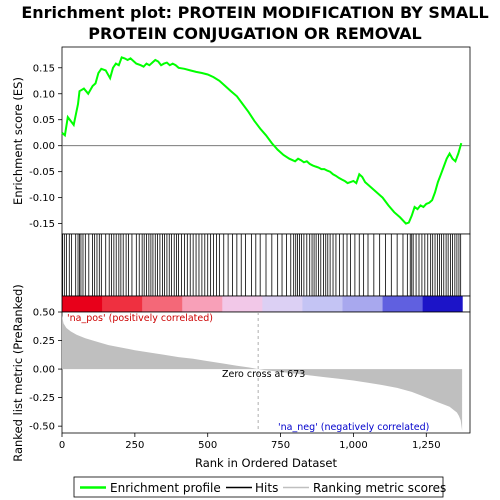 This screenshot has width=500, height=500. What do you see at coordinates (379, 488) in the screenshot?
I see `legend-label-ranking: Ranking metric scores` at bounding box center [379, 488].